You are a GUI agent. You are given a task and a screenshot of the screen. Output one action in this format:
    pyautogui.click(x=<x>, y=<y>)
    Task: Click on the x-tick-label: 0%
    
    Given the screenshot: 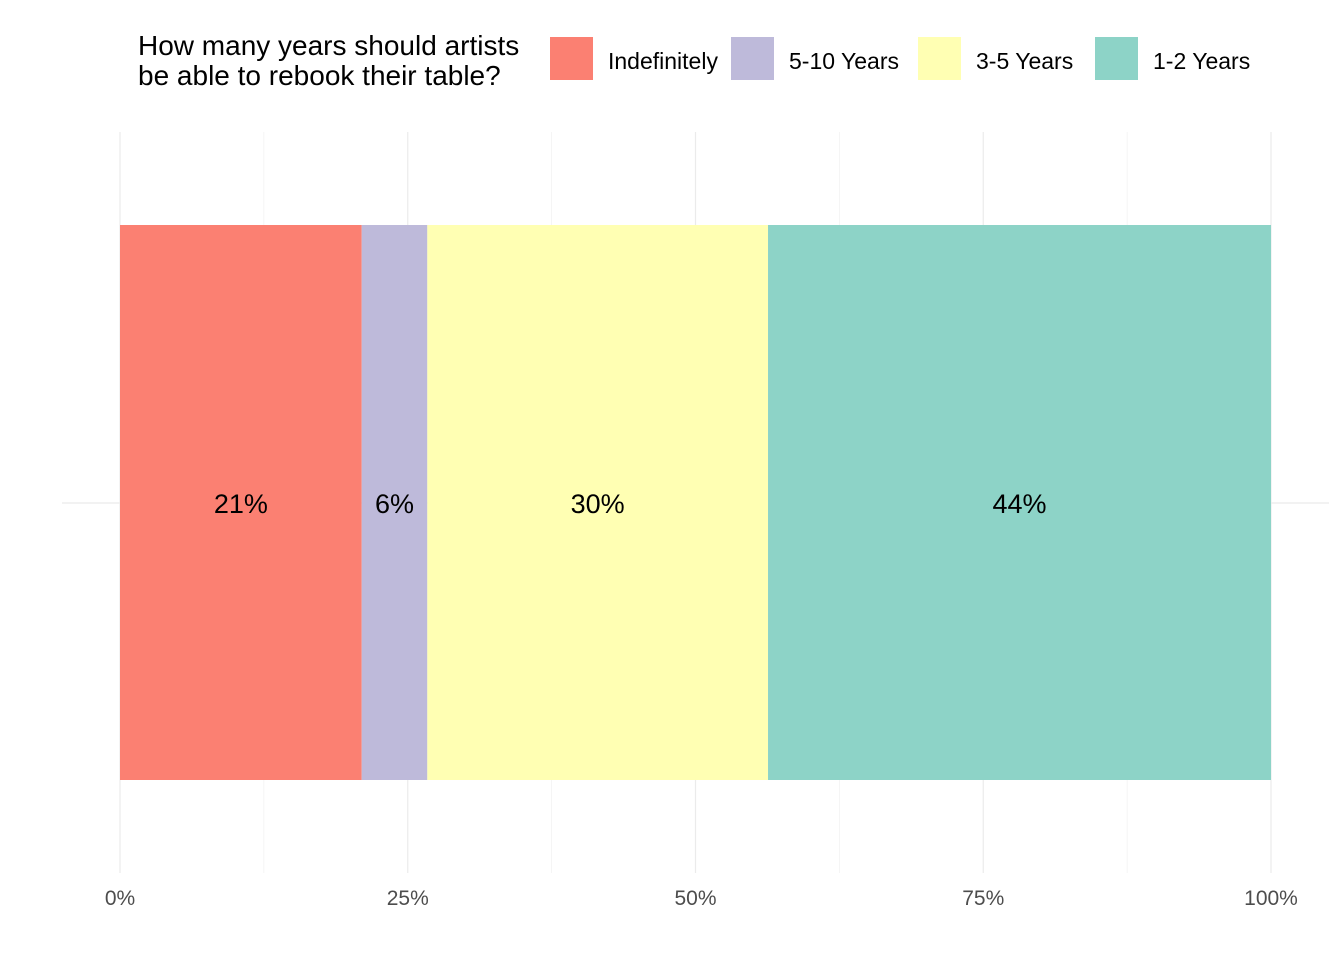 What is the action you would take?
    pyautogui.click(x=120, y=898)
    